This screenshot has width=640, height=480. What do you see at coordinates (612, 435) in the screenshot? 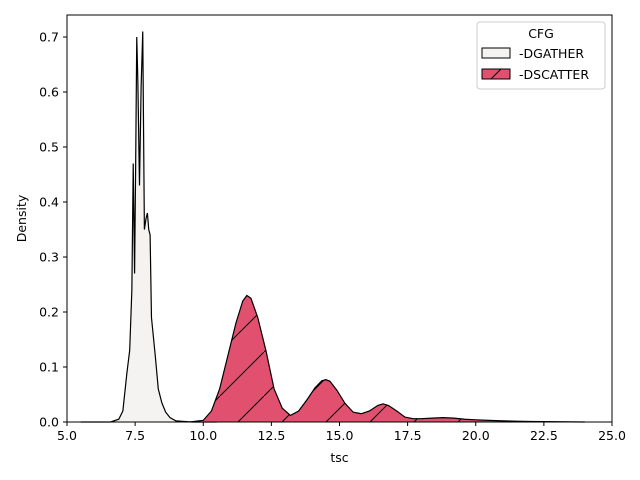
I see `x-tick-label: 25.0` at bounding box center [612, 435].